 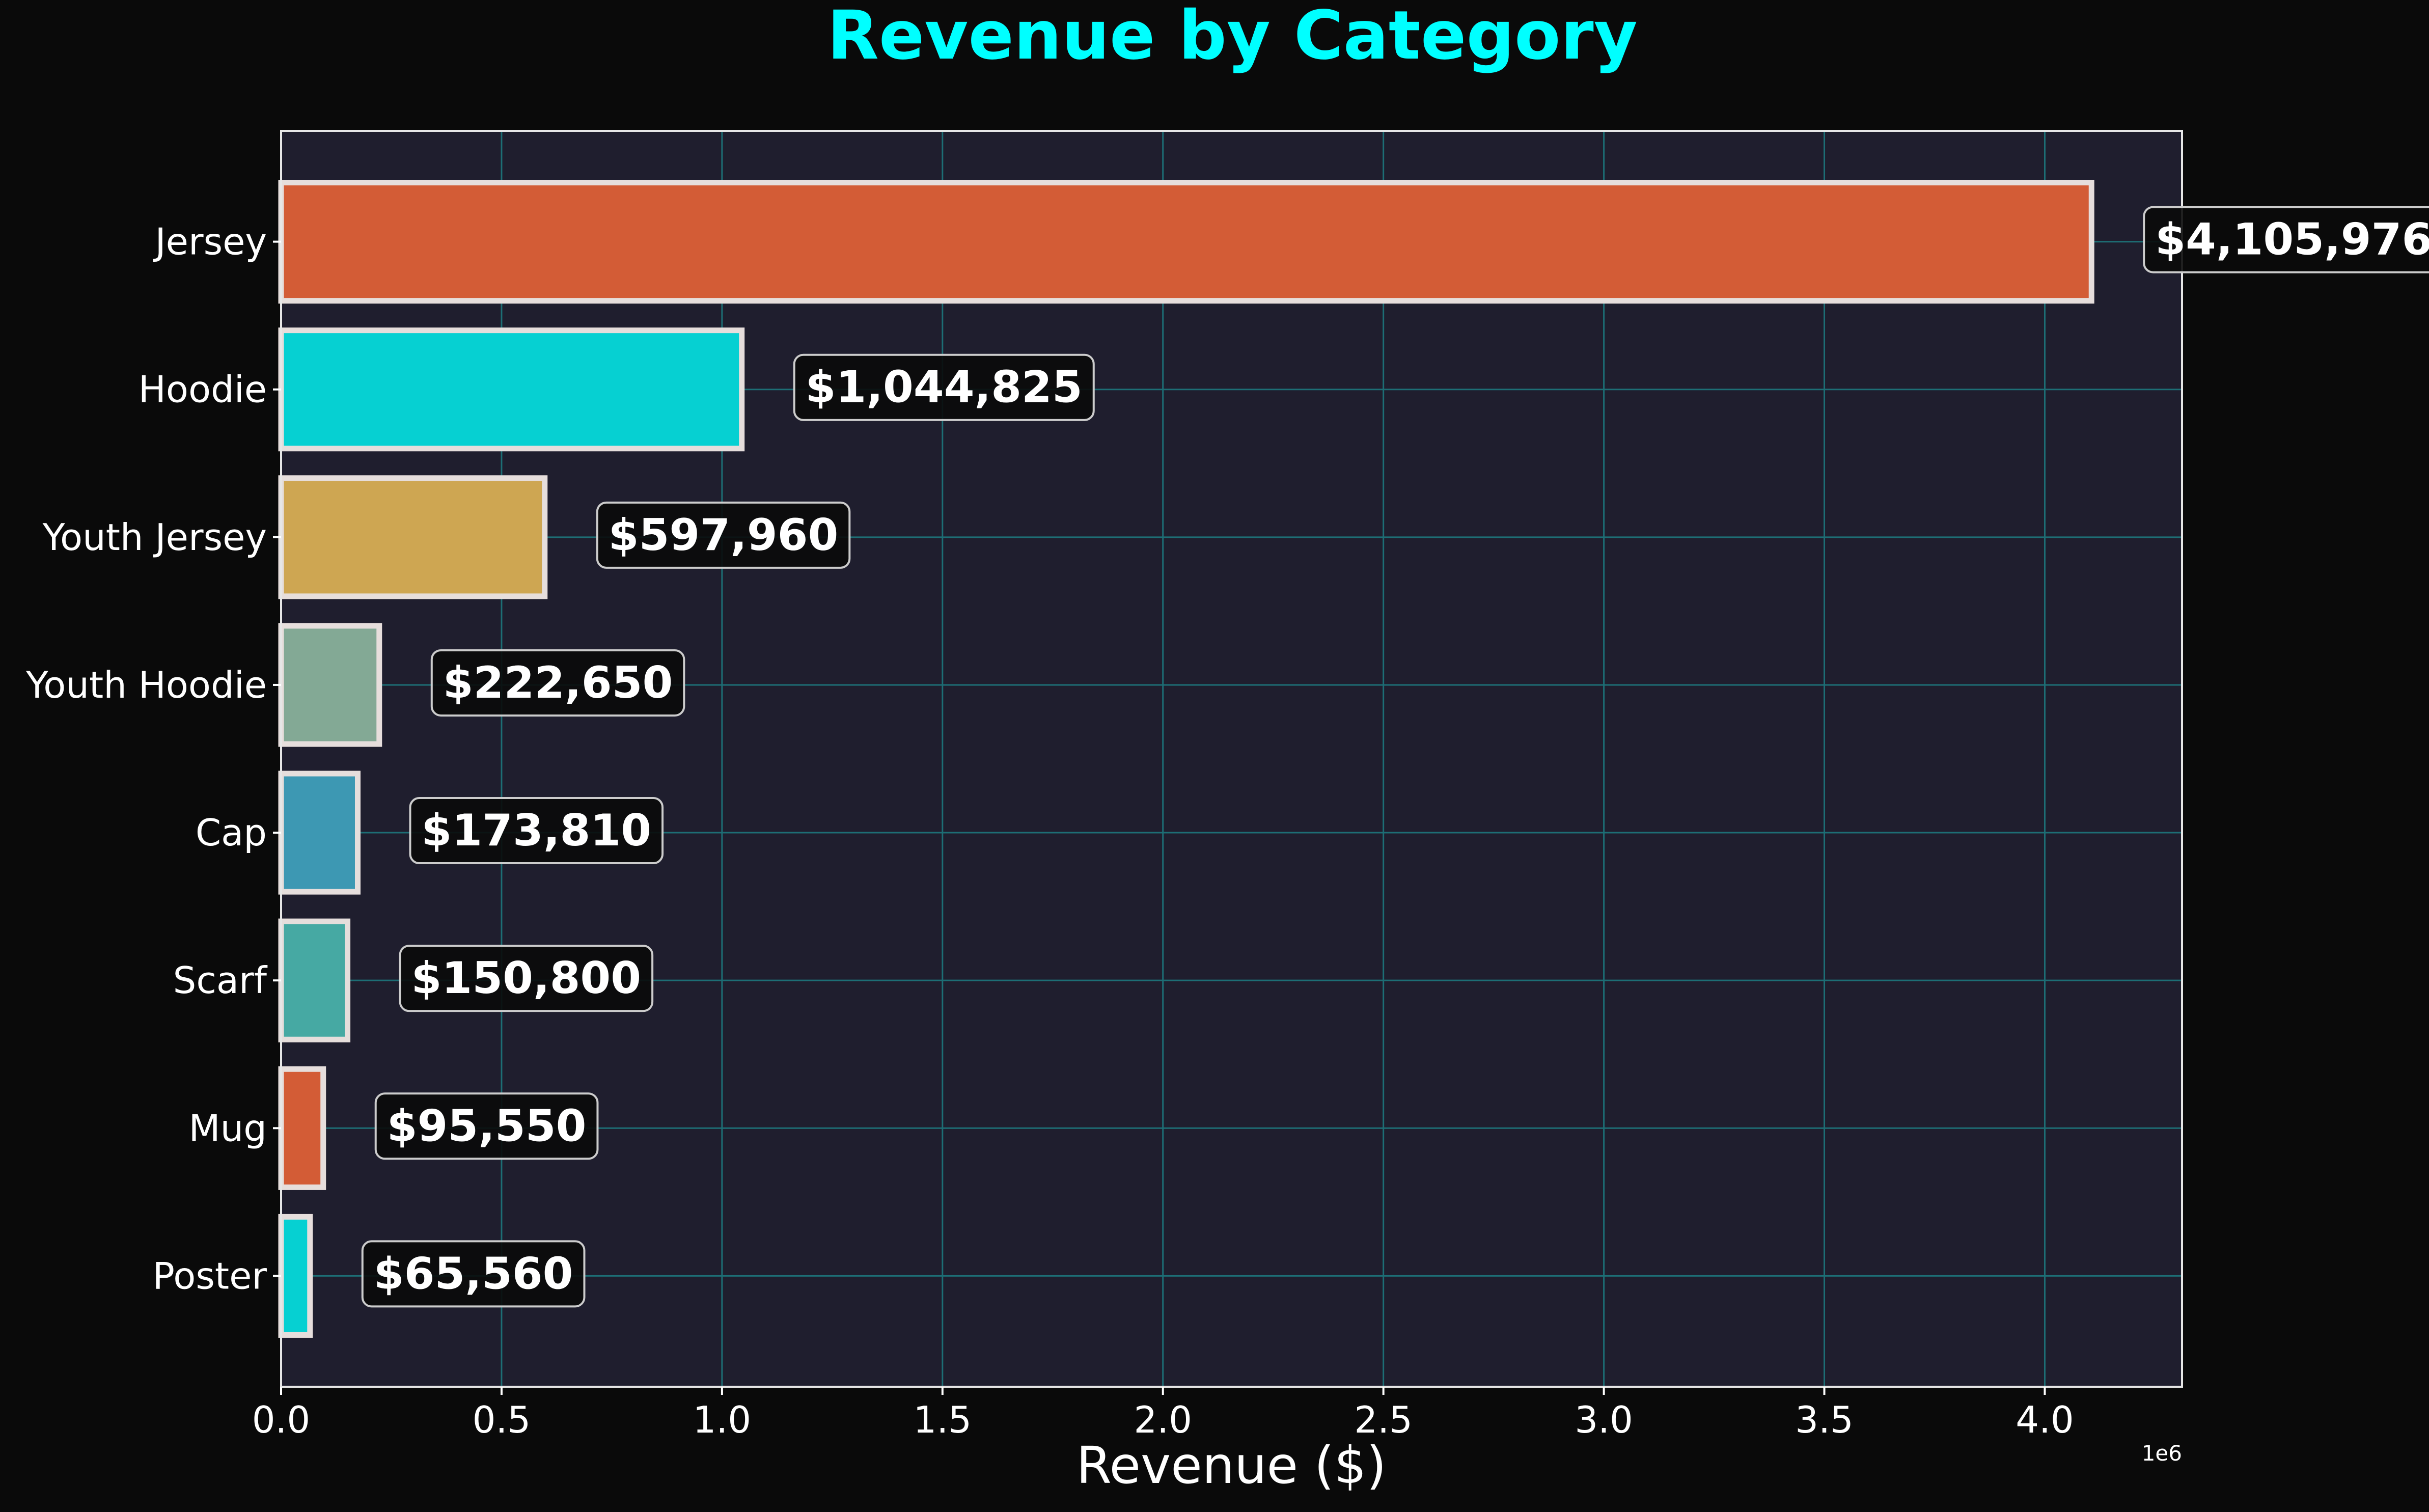 I want to click on x-tick-label: 0.0, so click(x=281, y=1419).